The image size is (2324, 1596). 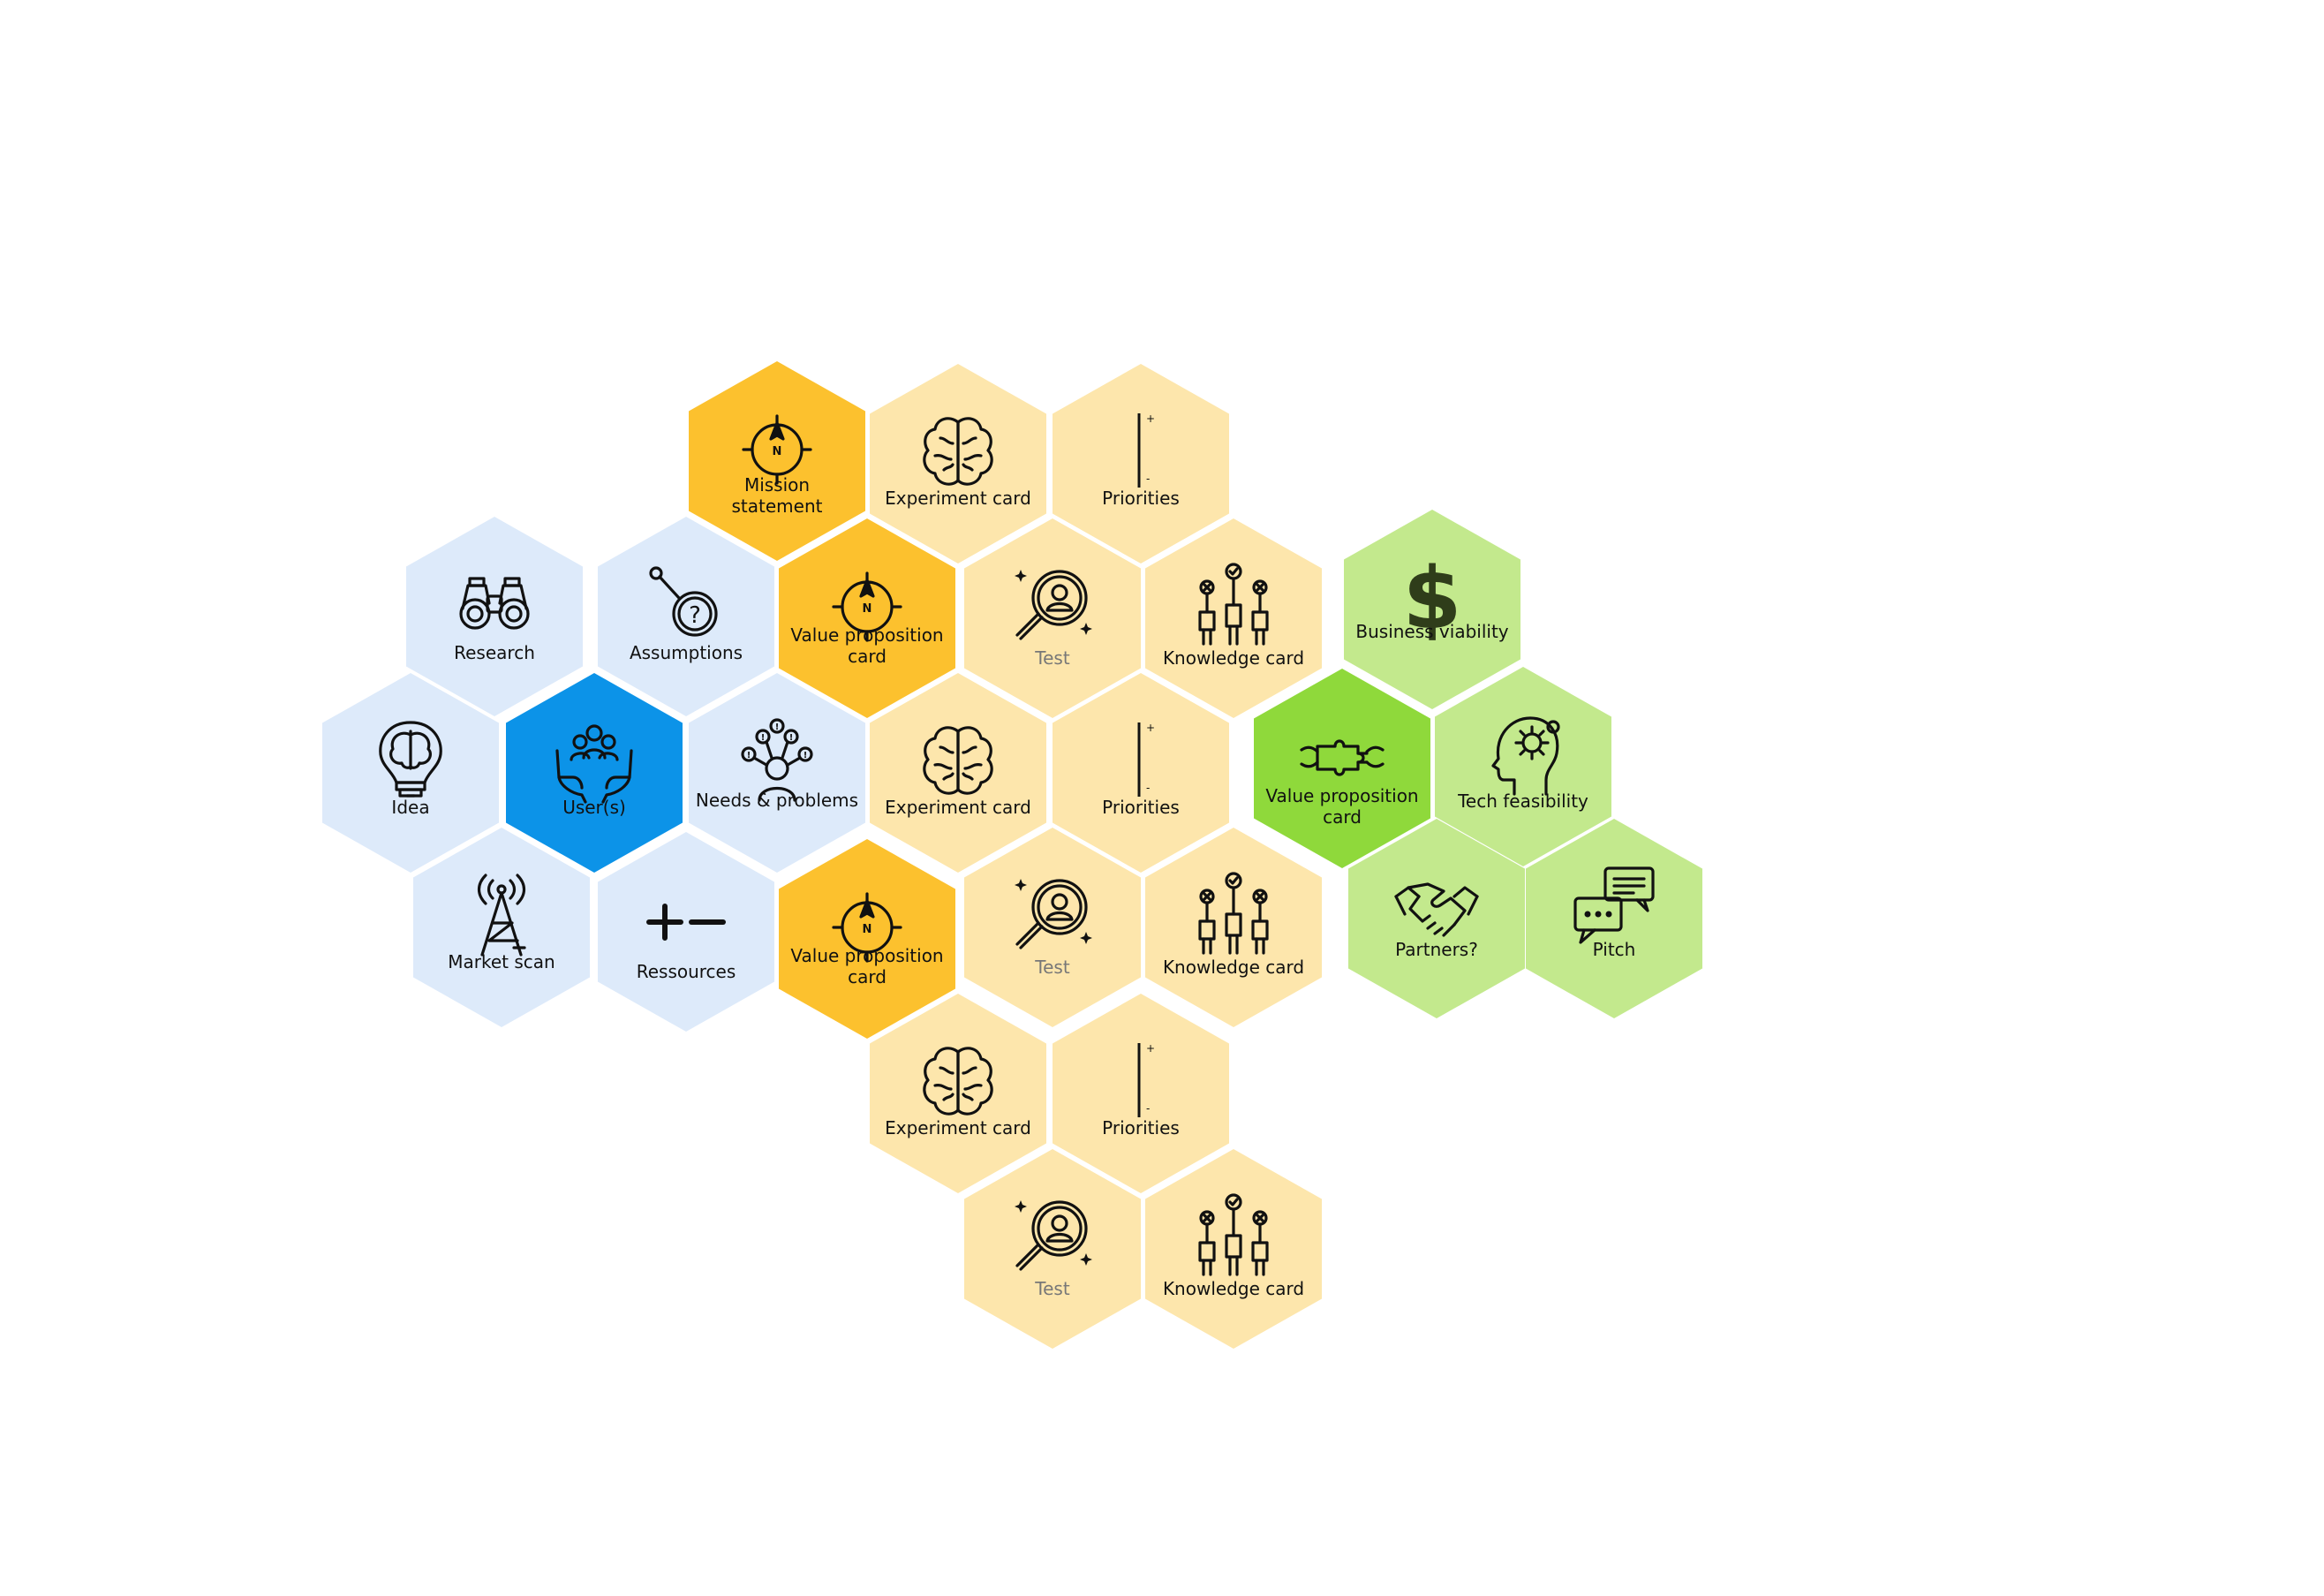 I want to click on hex-knowledge-card-1: Knowledge card, so click(x=1234, y=618).